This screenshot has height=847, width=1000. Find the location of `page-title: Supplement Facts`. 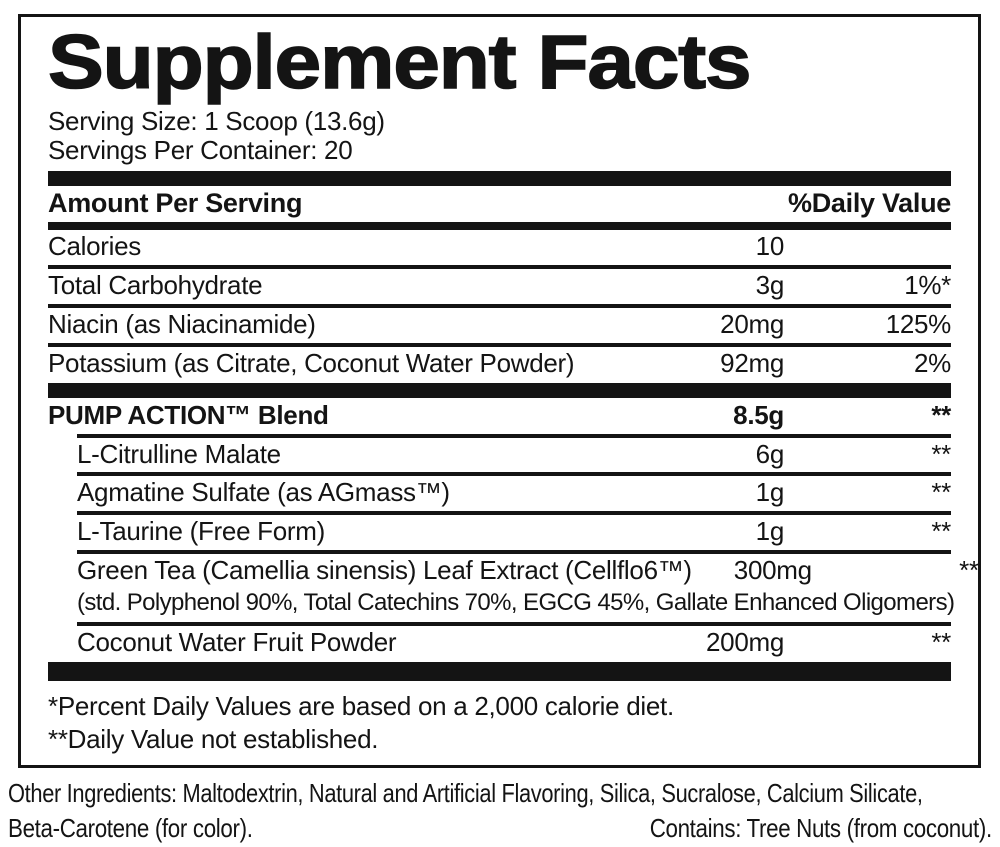

page-title: Supplement Facts is located at coordinates (399, 62).